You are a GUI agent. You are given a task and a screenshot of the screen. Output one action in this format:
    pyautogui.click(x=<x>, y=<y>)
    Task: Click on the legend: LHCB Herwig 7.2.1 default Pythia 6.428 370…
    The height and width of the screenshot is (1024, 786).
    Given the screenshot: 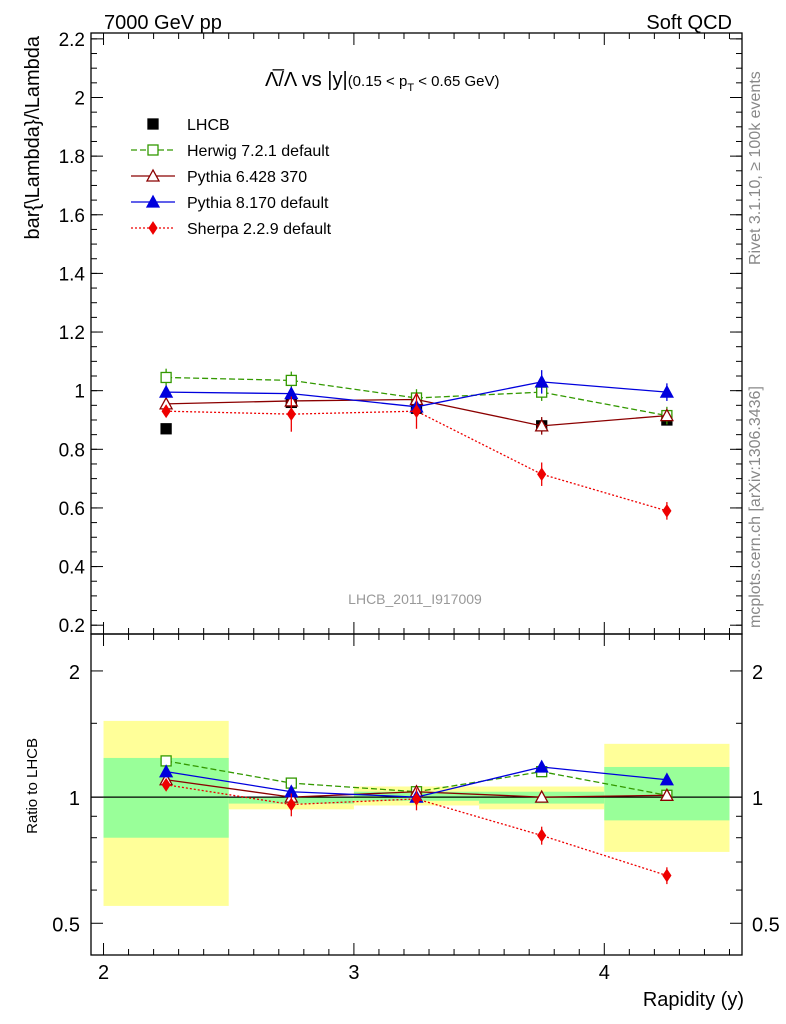 What is the action you would take?
    pyautogui.click(x=231, y=177)
    